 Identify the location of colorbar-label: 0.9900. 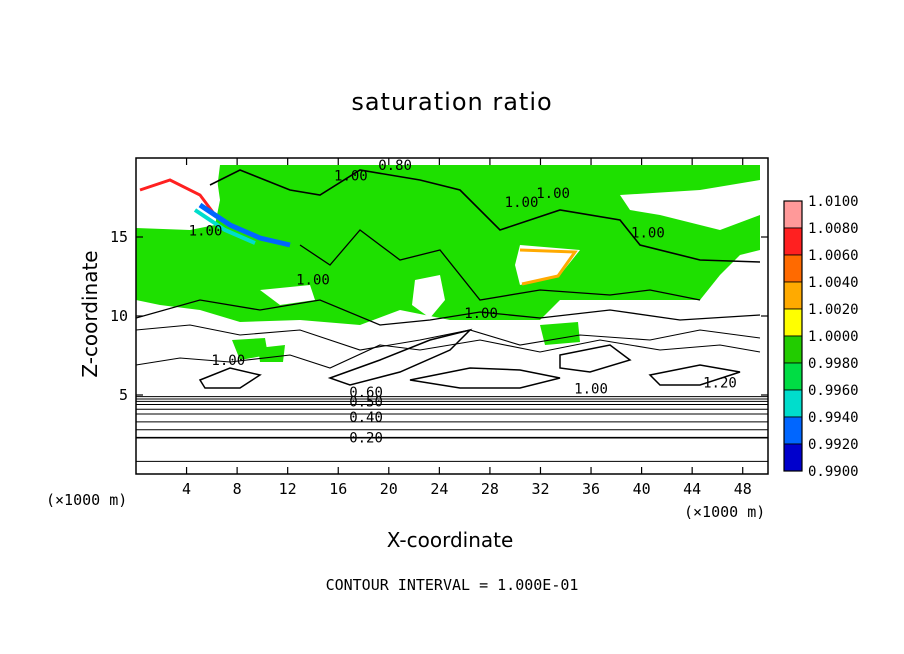
(833, 472).